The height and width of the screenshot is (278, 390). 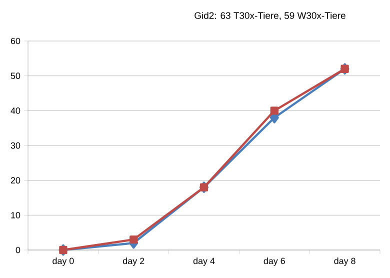 What do you see at coordinates (204, 262) in the screenshot?
I see `x-tick-label: day 4` at bounding box center [204, 262].